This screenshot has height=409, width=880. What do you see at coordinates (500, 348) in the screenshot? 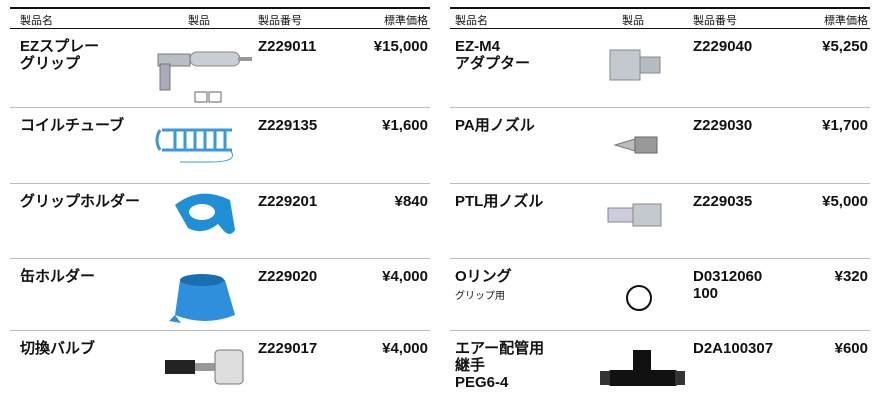
I see `product-name: エアー配管用` at bounding box center [500, 348].